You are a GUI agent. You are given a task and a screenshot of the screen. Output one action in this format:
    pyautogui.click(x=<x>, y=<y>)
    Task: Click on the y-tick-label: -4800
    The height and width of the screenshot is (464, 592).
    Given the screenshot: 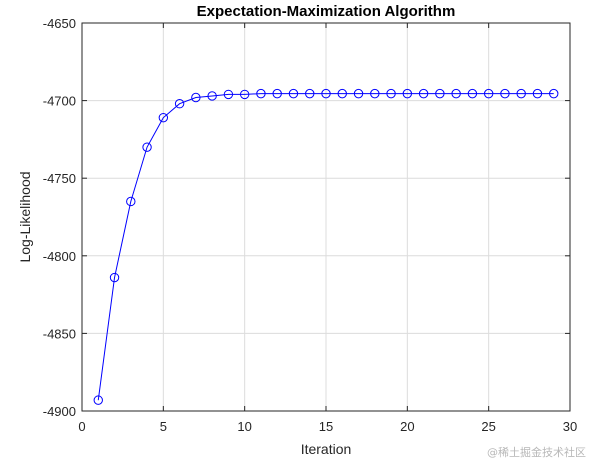 What is the action you would take?
    pyautogui.click(x=59, y=256)
    